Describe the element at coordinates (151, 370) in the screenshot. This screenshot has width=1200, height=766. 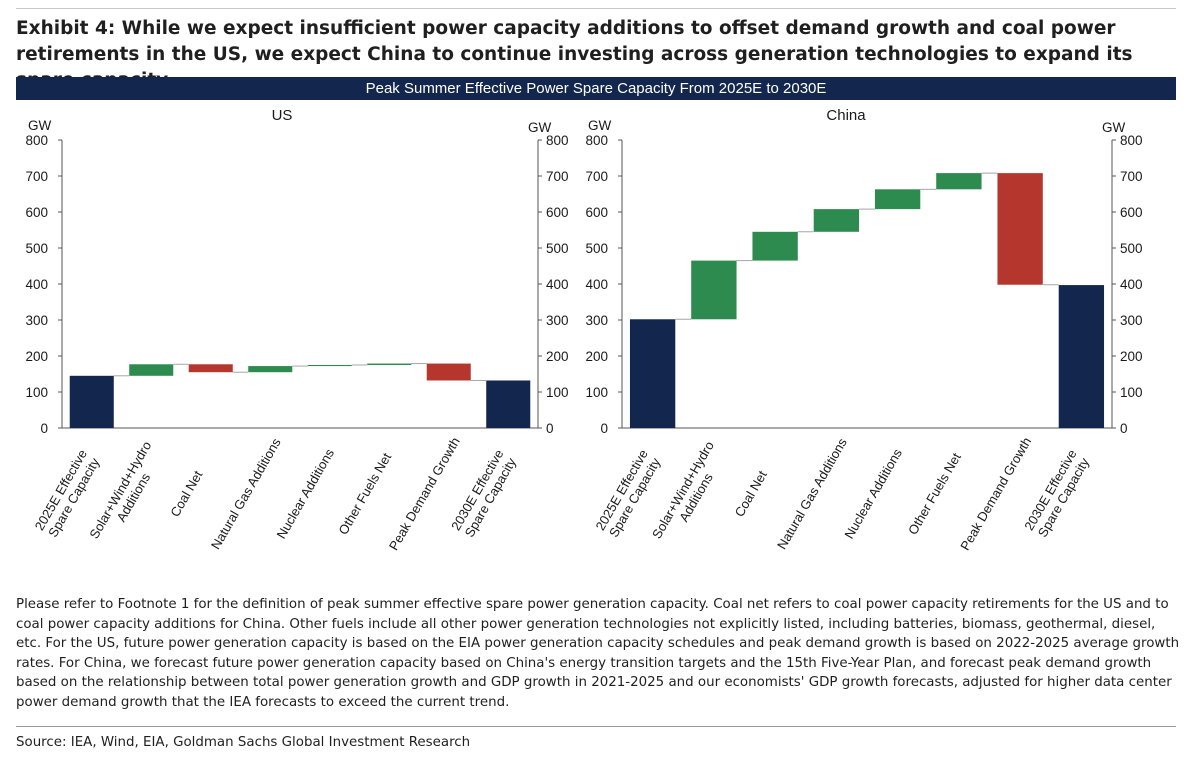
I see `chart-0-bar-solar-wind-hydro-additions` at that location.